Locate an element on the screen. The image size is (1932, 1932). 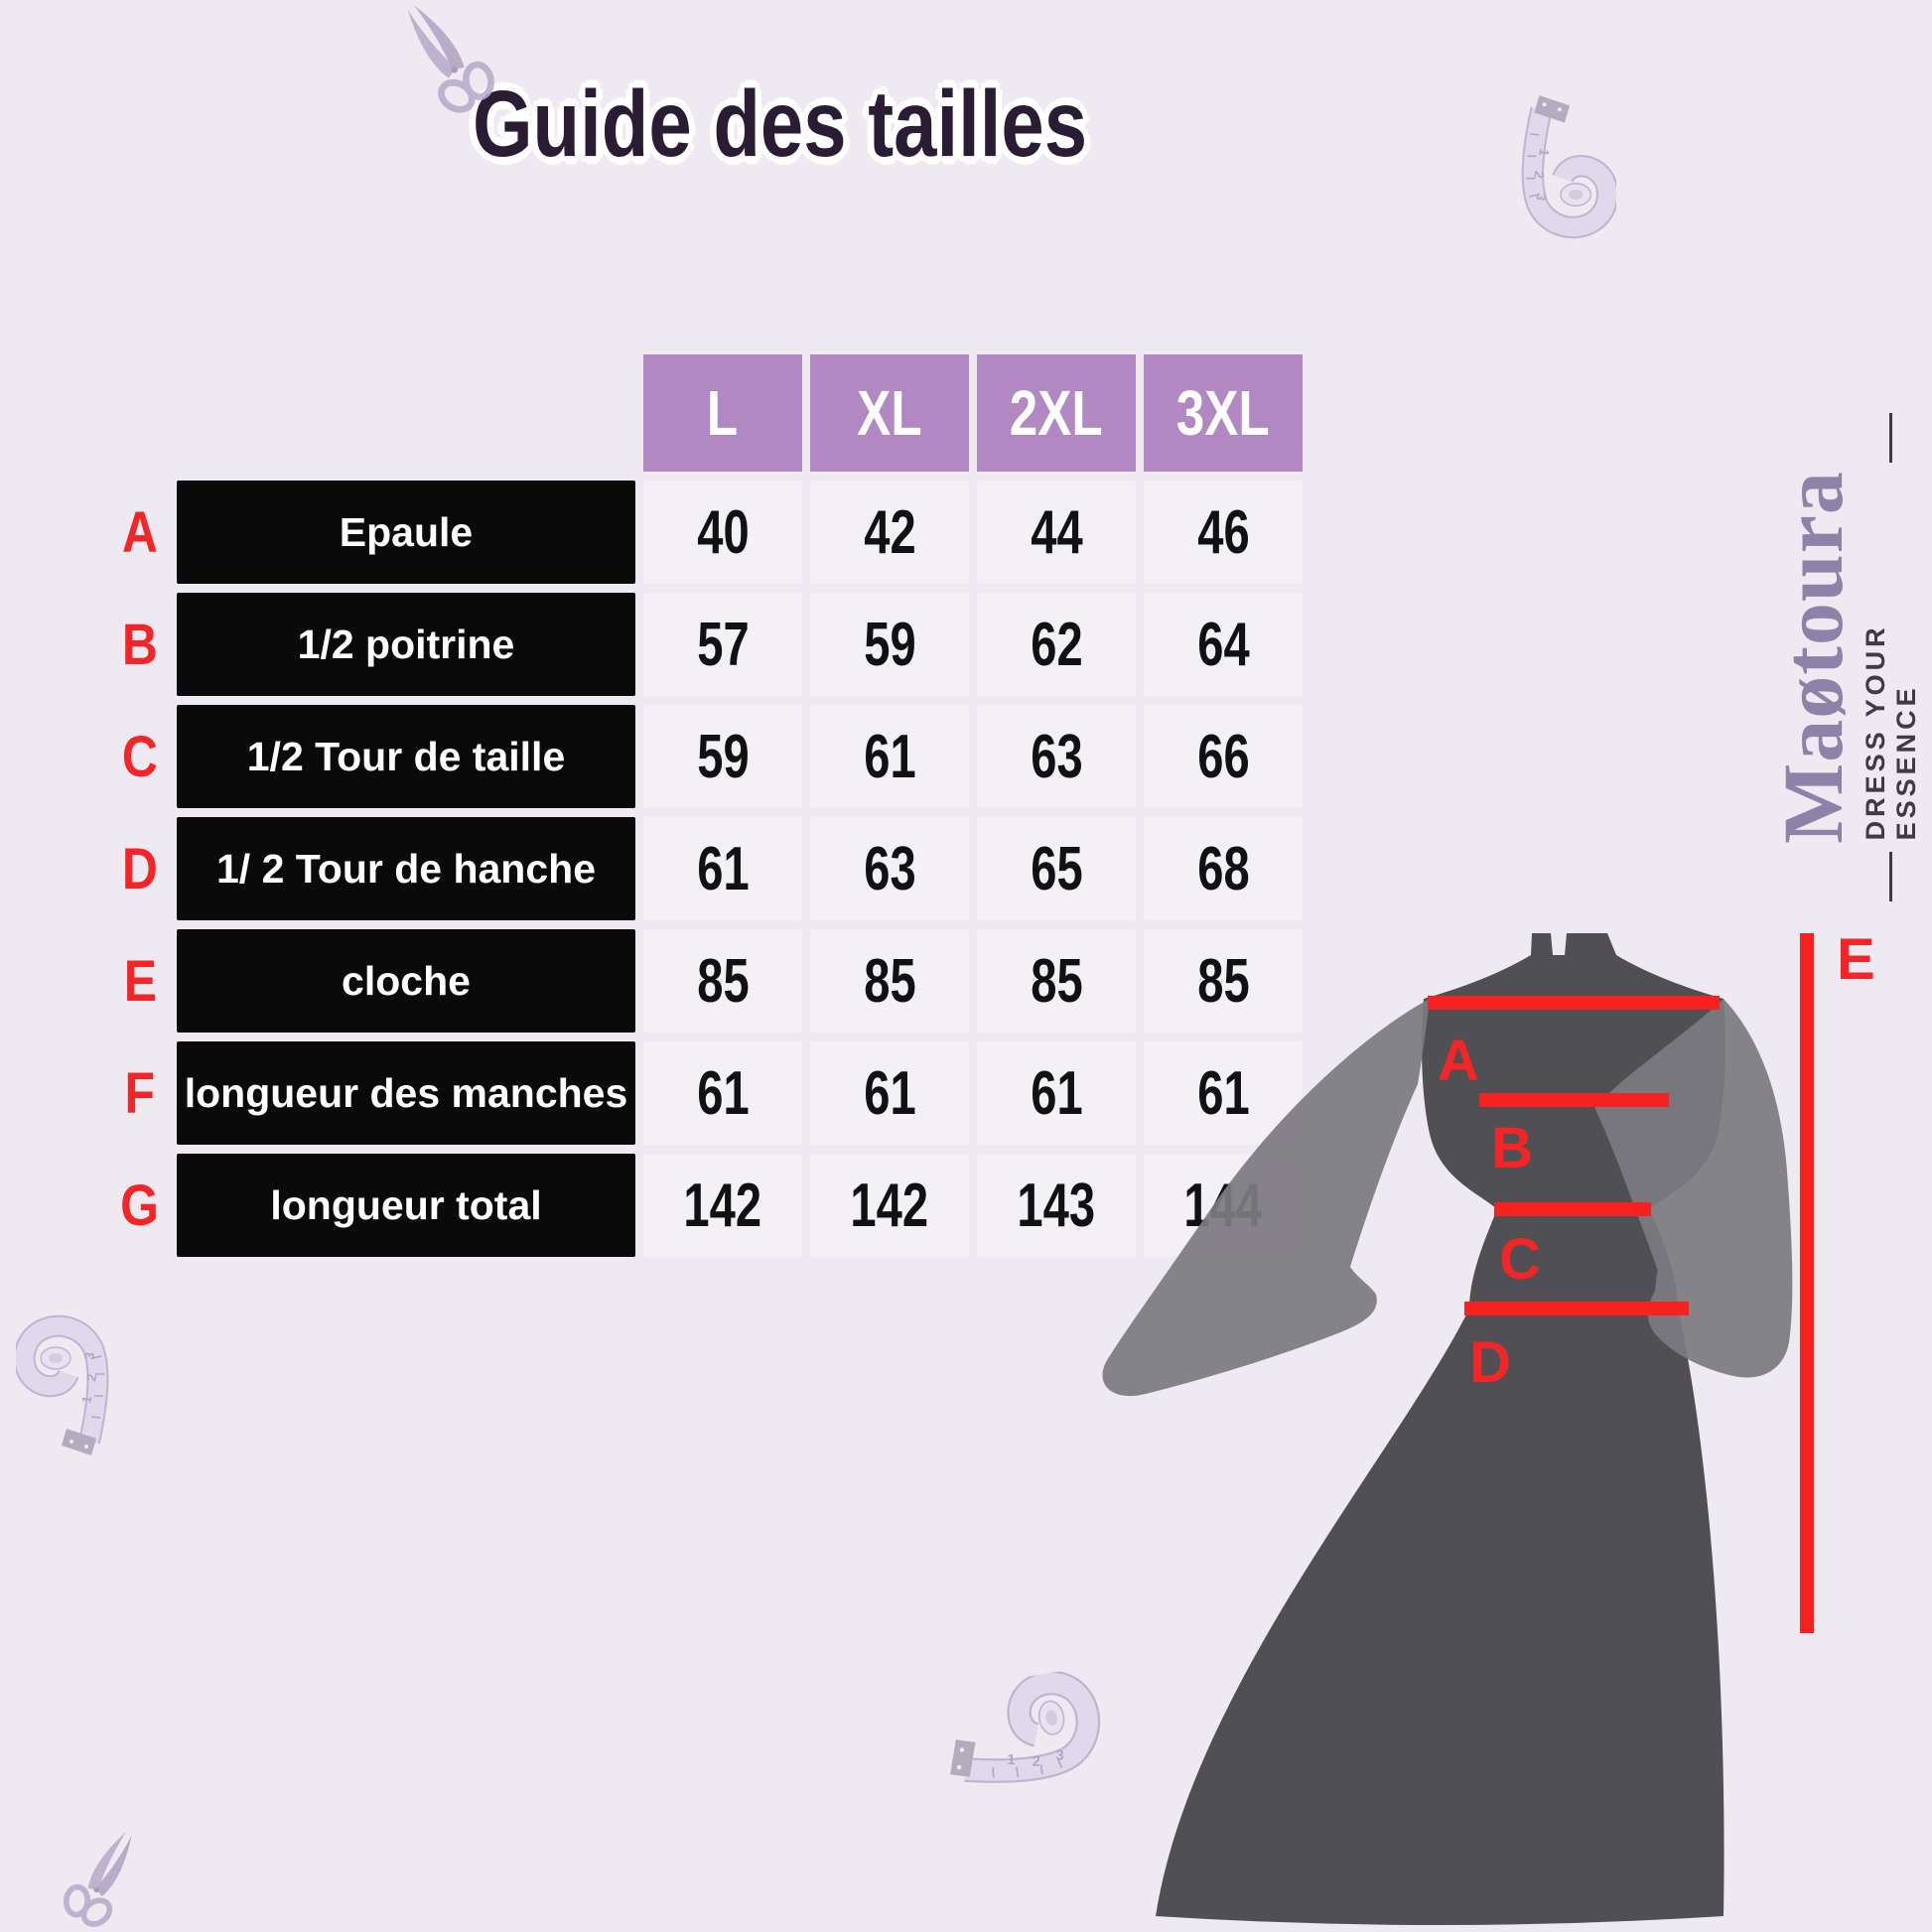
row-letter: C is located at coordinates (140, 756).